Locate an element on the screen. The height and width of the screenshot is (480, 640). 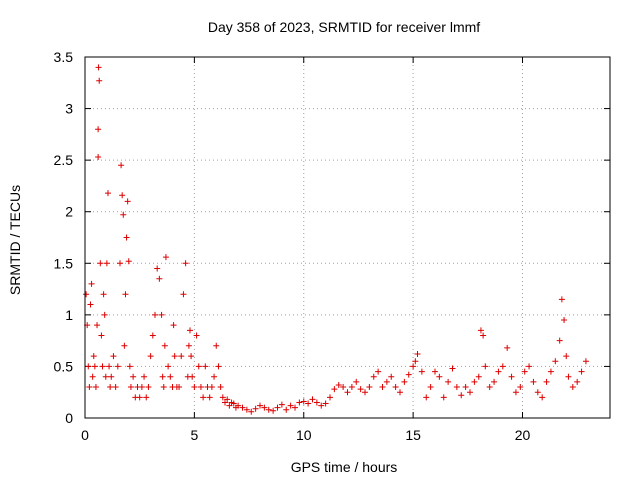
x-tick-label: 20 is located at coordinates (523, 435).